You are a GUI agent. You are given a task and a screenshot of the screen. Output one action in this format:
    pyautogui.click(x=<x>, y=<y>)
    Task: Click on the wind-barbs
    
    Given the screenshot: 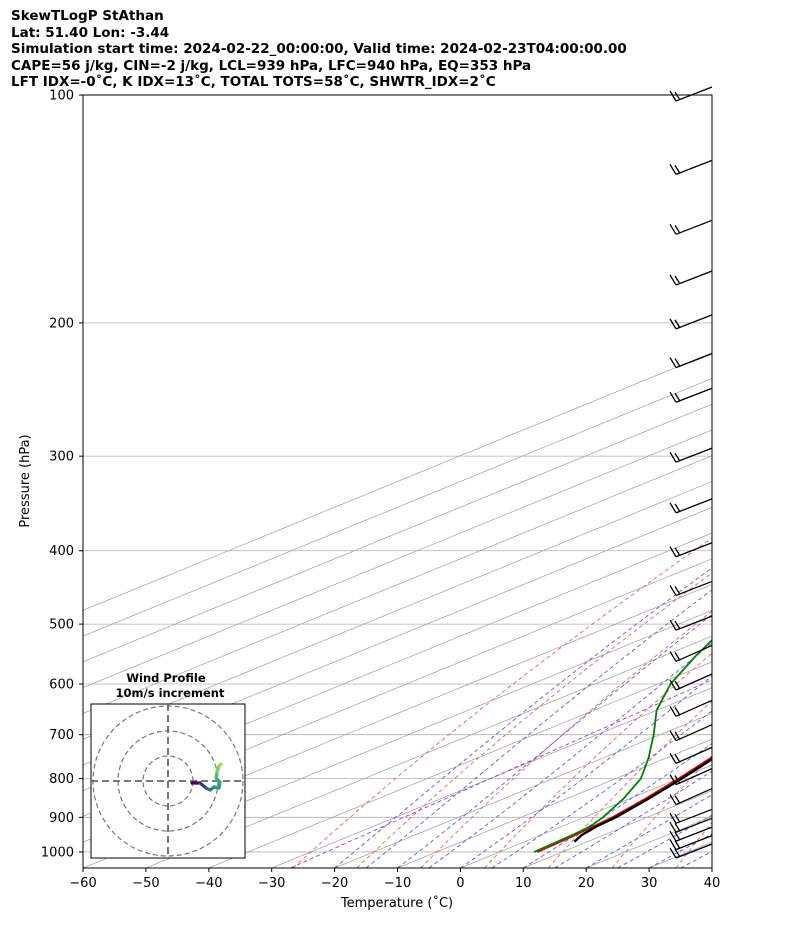 What is the action you would take?
    pyautogui.click(x=691, y=472)
    